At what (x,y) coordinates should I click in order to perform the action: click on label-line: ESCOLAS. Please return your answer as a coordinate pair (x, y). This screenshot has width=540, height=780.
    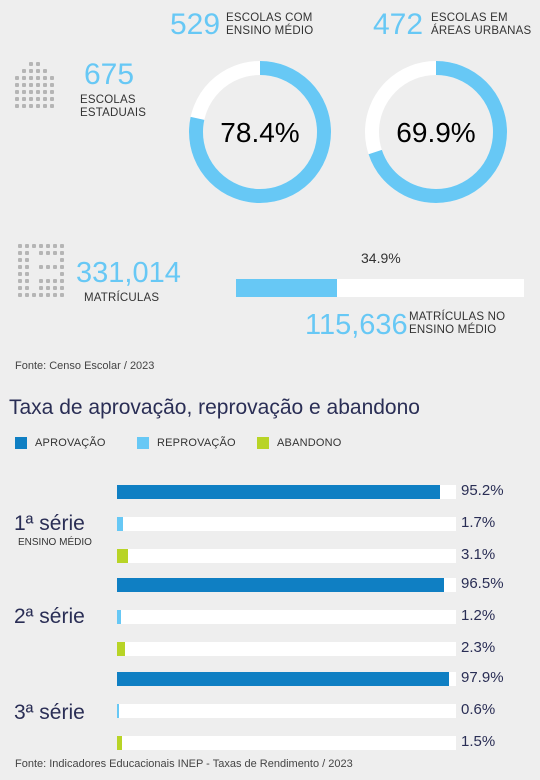
    Looking at the image, I should click on (108, 100).